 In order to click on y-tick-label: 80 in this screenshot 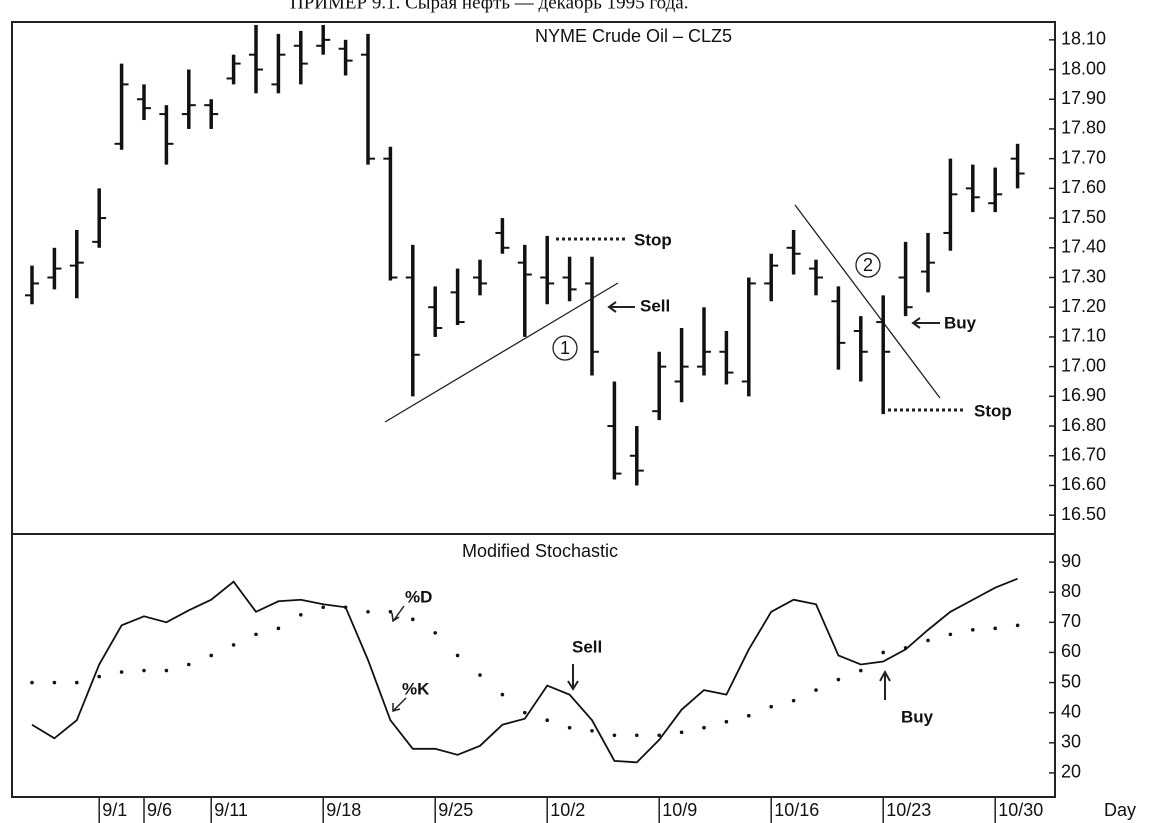, I will do `click(1071, 591)`.